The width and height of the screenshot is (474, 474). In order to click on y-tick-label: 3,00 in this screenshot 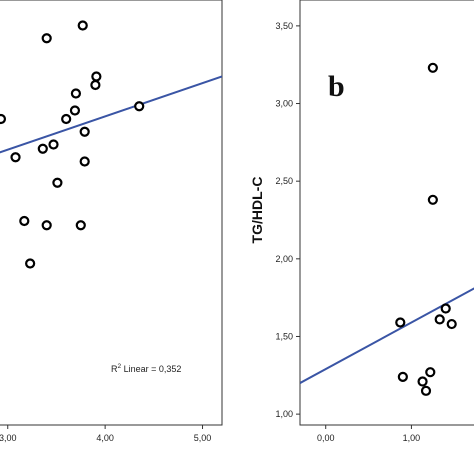, I will do `click(284, 104)`.